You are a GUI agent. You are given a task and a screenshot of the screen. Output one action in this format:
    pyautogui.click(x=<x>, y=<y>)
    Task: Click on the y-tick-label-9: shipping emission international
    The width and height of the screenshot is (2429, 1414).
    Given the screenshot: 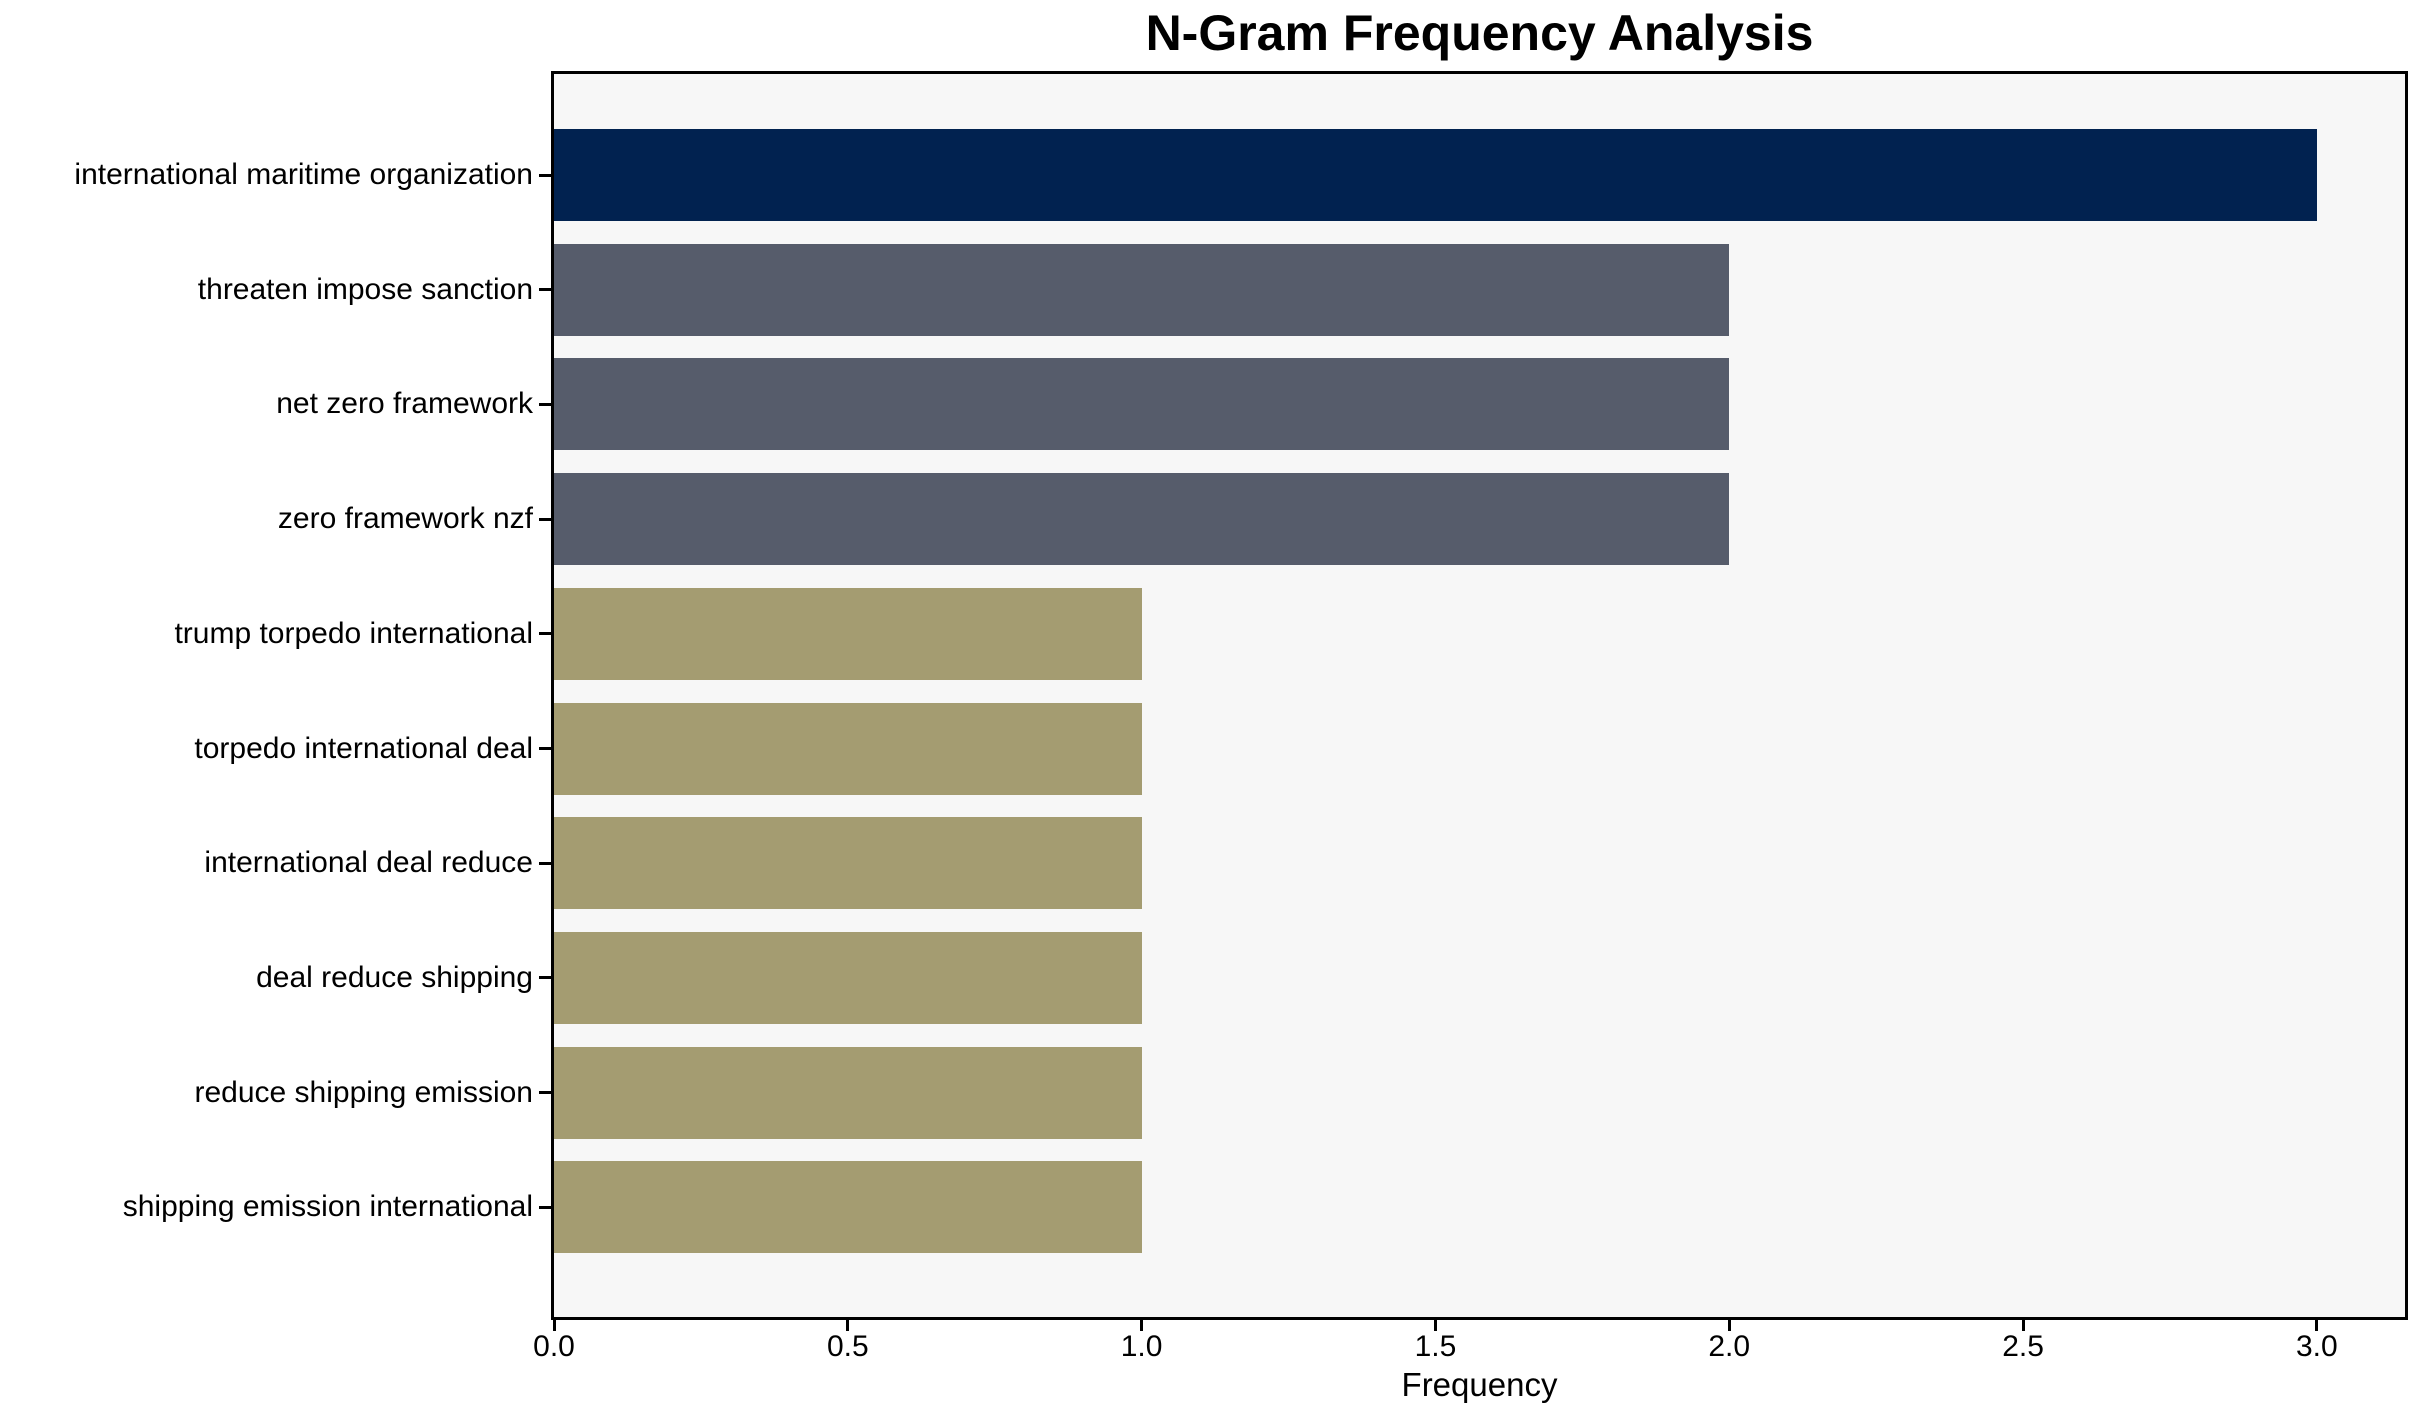 What is the action you would take?
    pyautogui.click(x=327, y=1207)
    